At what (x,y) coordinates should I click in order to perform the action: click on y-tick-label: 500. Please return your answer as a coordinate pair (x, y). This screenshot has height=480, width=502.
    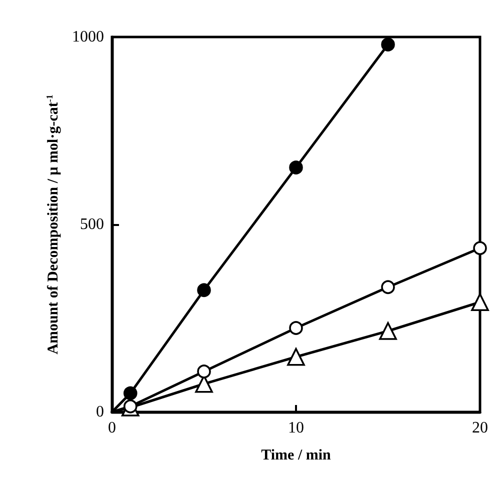
    Looking at the image, I should click on (92, 224).